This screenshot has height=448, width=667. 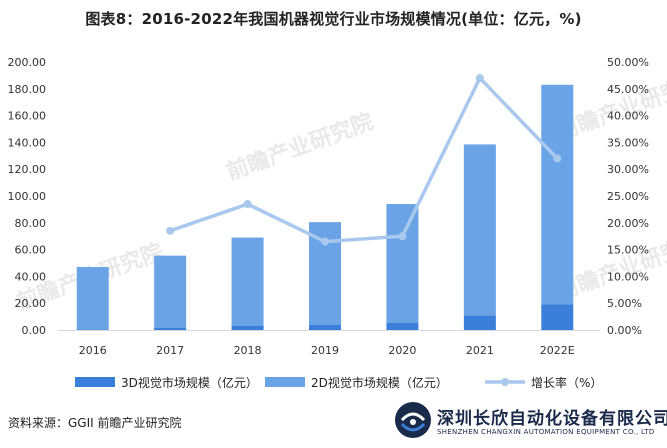 What do you see at coordinates (31, 276) in the screenshot?
I see `y-left-tick-label: 40.00` at bounding box center [31, 276].